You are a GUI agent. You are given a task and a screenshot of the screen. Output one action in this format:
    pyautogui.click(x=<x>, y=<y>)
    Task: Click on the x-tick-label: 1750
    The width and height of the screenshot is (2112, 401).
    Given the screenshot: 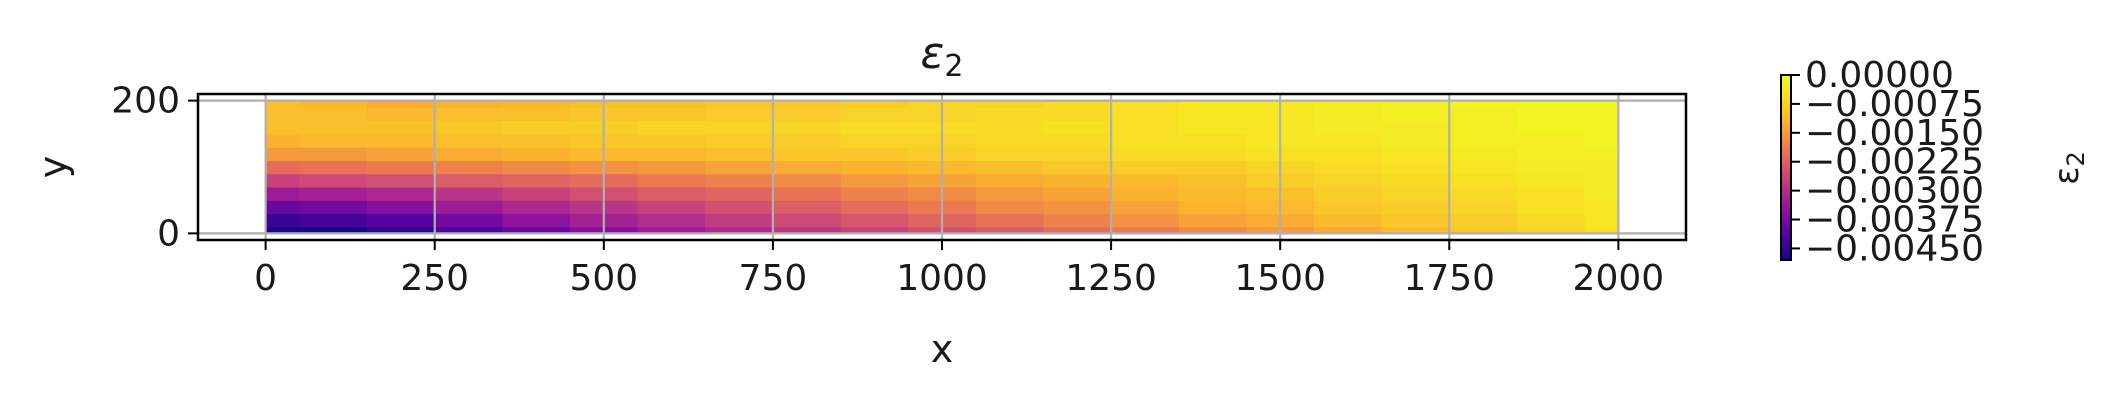 What is the action you would take?
    pyautogui.click(x=1449, y=278)
    